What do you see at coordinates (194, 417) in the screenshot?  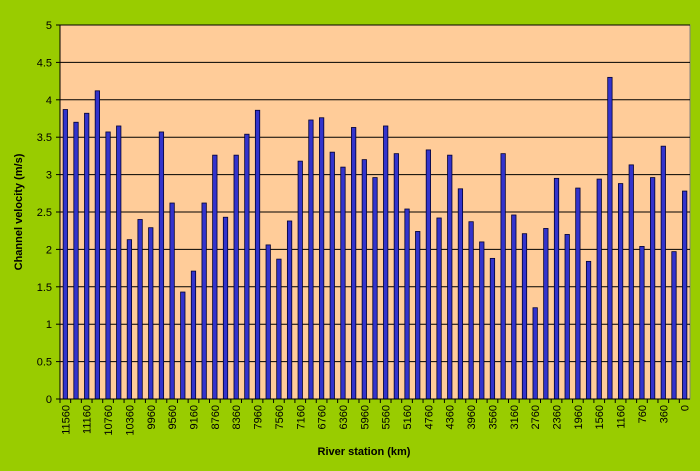 I see `x-tick-label: 9160` at bounding box center [194, 417].